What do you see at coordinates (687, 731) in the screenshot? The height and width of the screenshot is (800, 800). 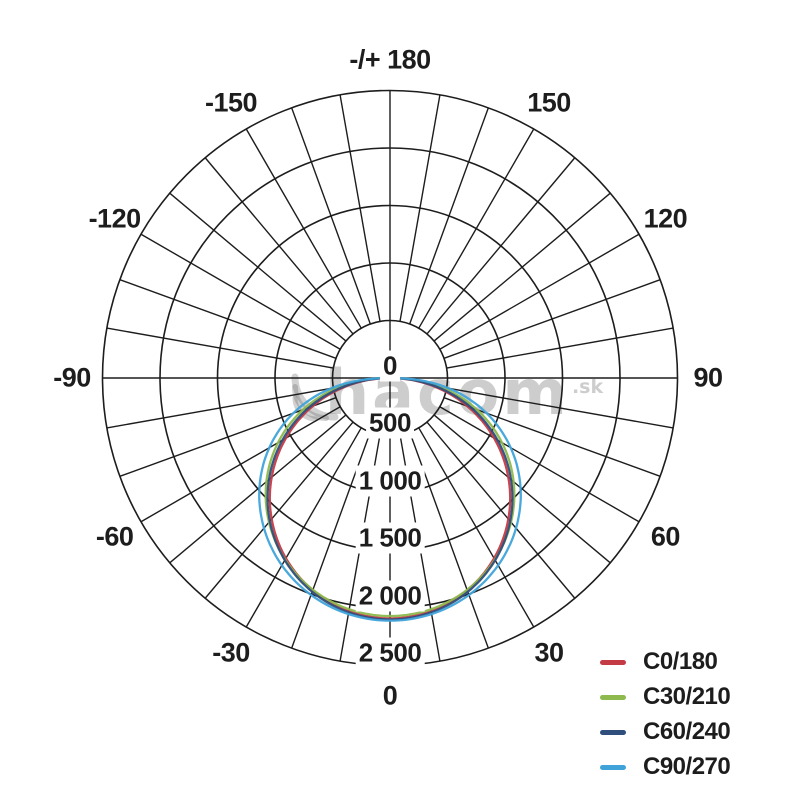 I see `legend-label: C60/240` at bounding box center [687, 731].